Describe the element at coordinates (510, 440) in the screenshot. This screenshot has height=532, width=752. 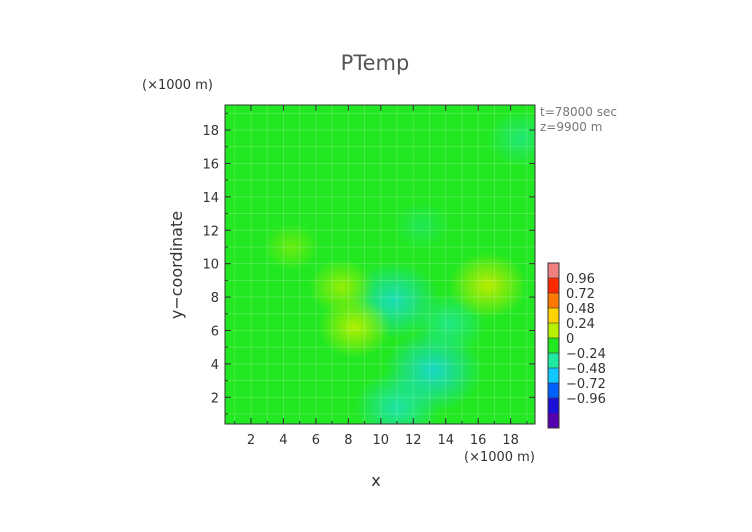
I see `x-tick-label: 18` at that location.